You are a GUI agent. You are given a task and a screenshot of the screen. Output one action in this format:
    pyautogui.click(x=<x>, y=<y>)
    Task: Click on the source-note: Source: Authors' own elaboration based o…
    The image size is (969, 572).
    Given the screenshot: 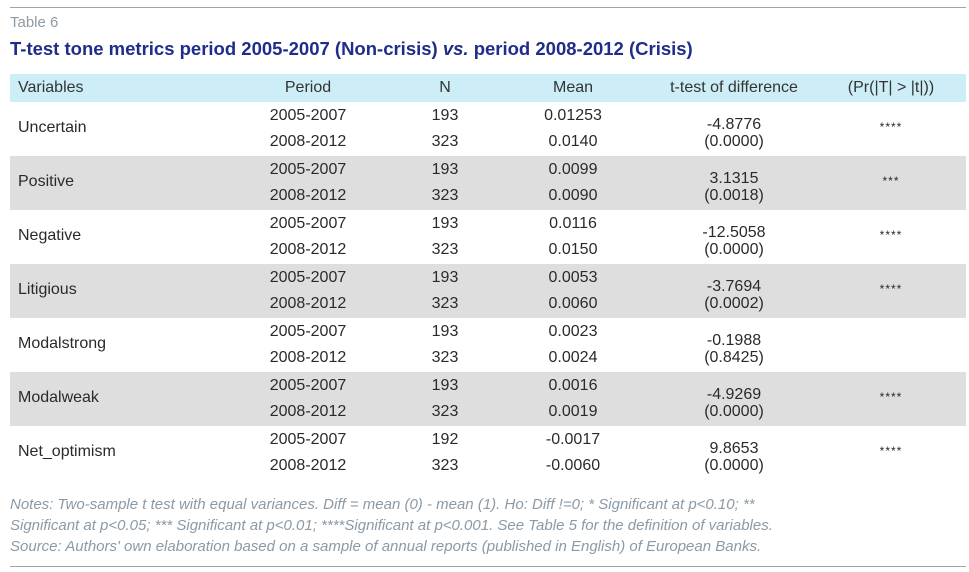 What is the action you would take?
    pyautogui.click(x=386, y=546)
    